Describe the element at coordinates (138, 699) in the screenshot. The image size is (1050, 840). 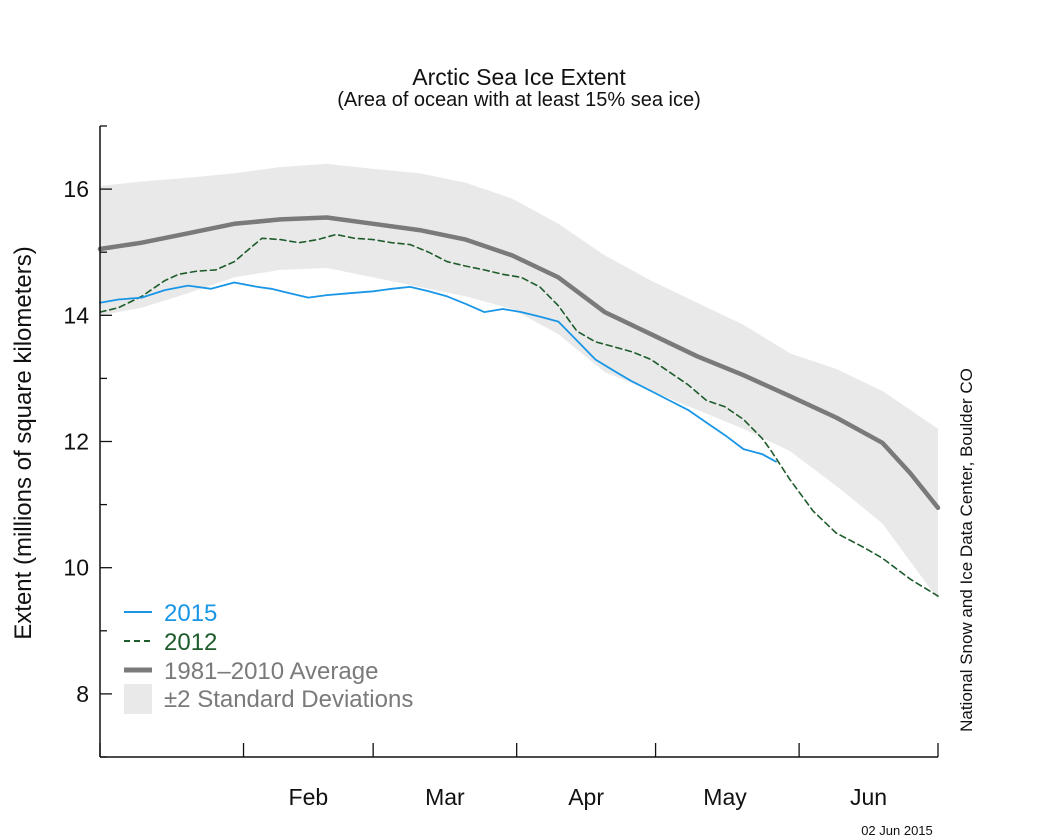
I see `legend-swatch-std-dev` at that location.